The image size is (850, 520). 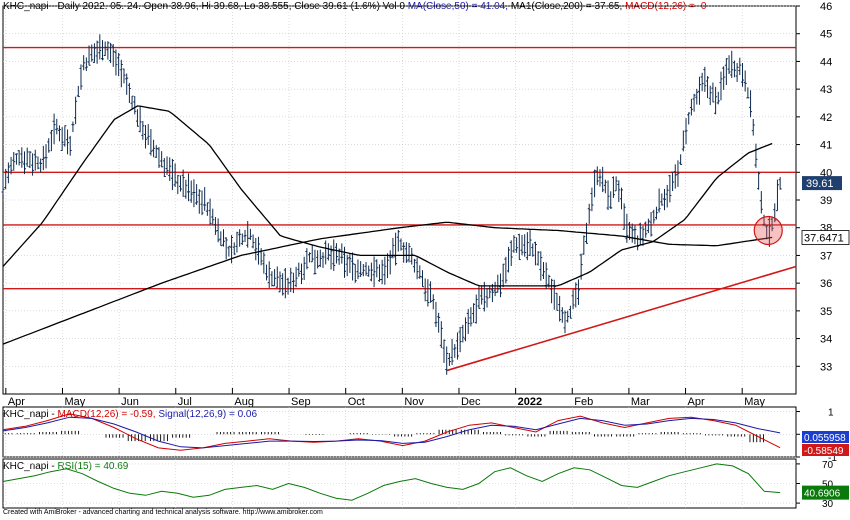 I want to click on price-y-tick-label: 39, so click(x=826, y=201).